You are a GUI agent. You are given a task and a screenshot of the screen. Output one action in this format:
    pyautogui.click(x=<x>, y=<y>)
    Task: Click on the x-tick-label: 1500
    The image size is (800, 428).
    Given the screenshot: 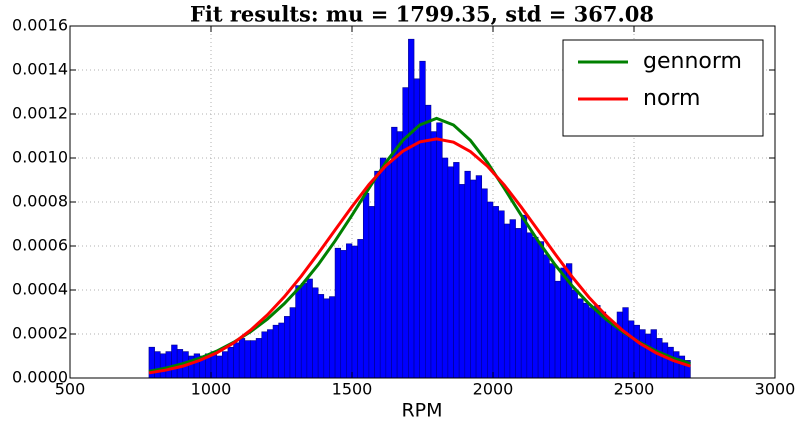 What is the action you would take?
    pyautogui.click(x=352, y=389)
    